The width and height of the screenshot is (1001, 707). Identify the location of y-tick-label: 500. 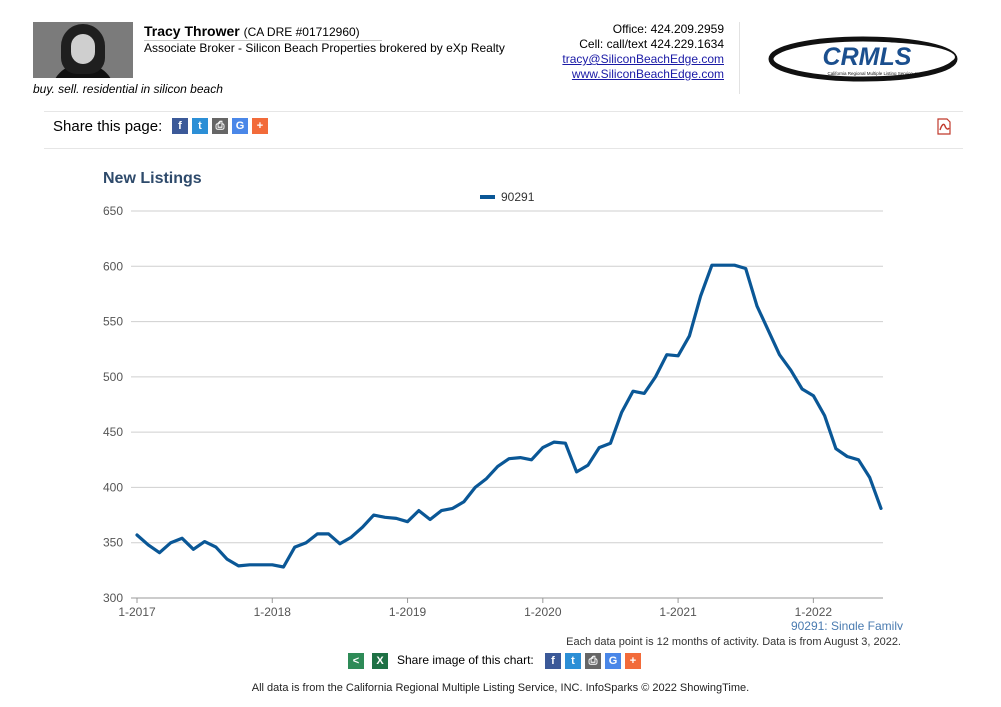
(113, 377).